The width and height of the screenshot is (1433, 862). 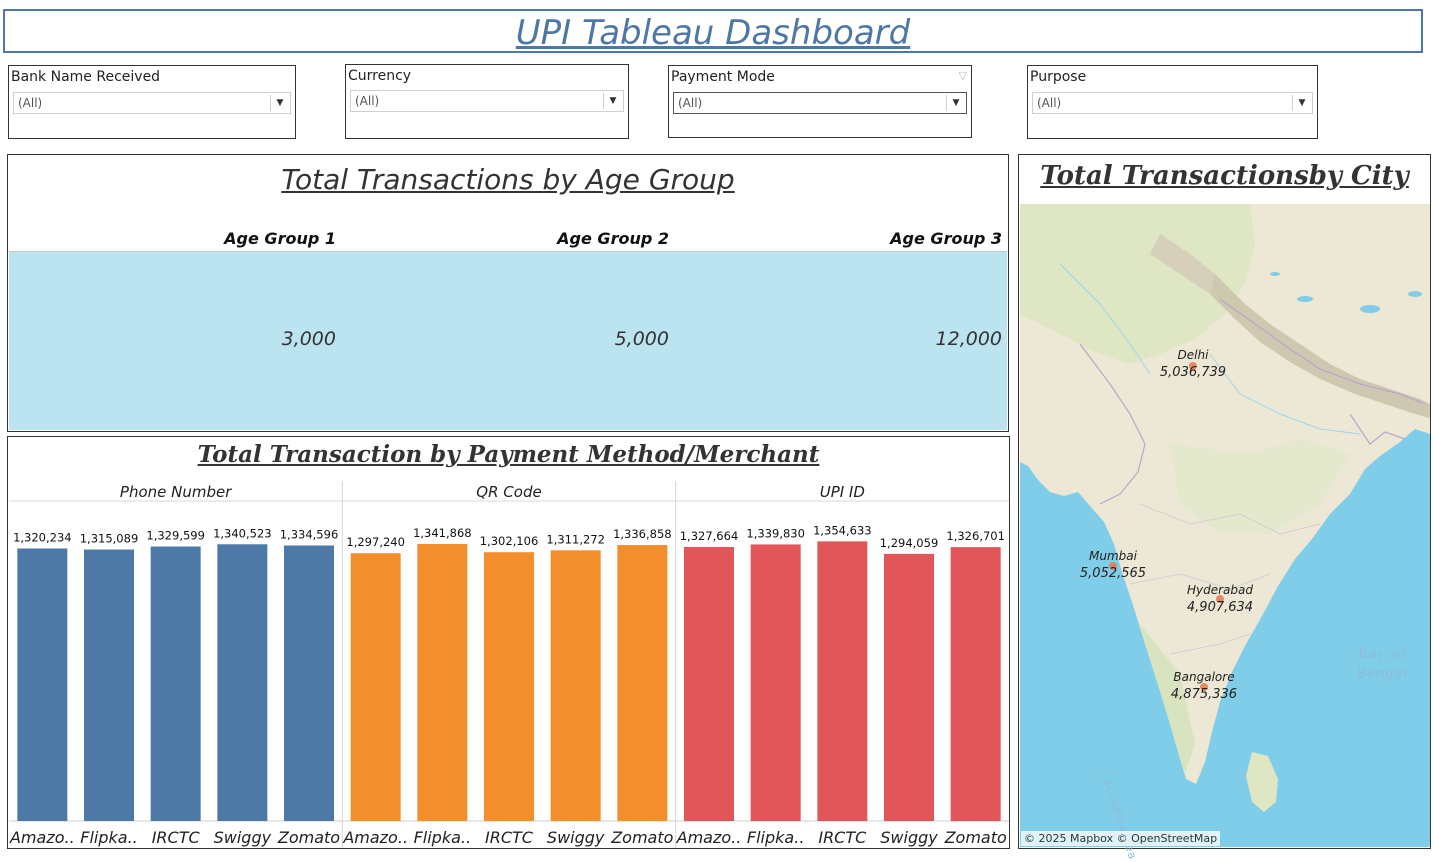 I want to click on filter-purpose: Purpose (All) ▼, so click(x=1172, y=102).